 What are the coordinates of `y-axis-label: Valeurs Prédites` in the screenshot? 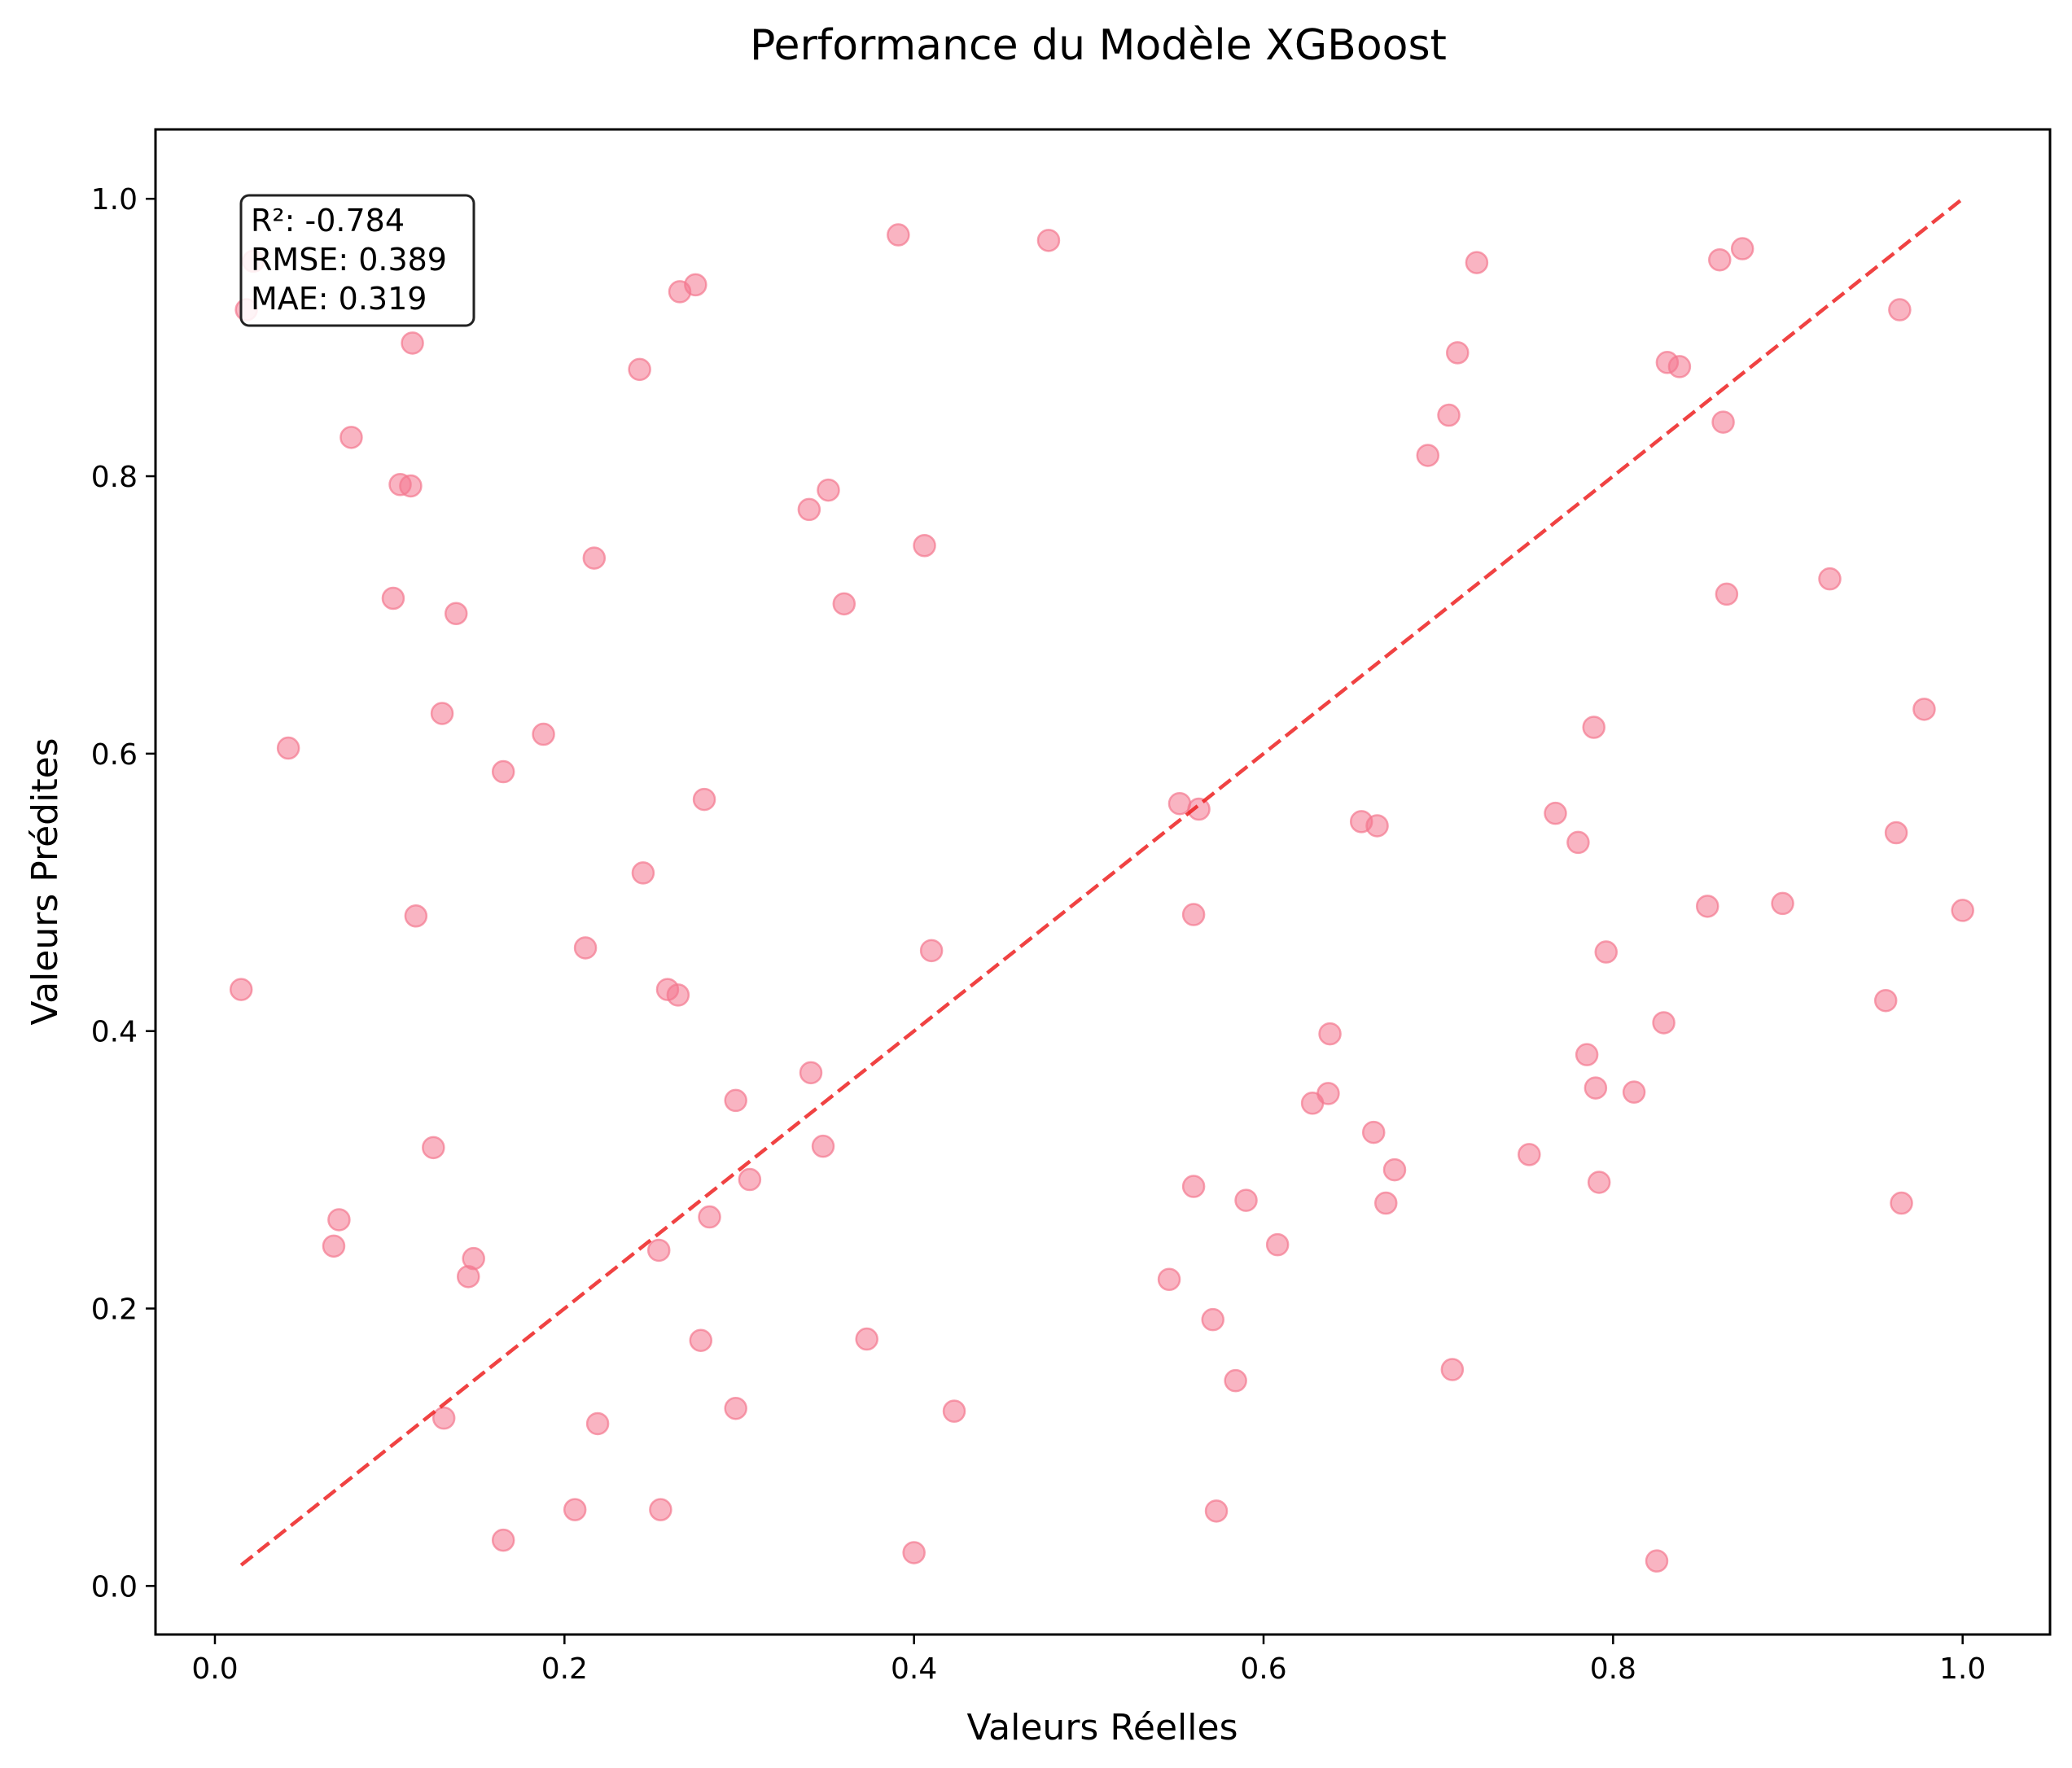 It's located at (45, 881).